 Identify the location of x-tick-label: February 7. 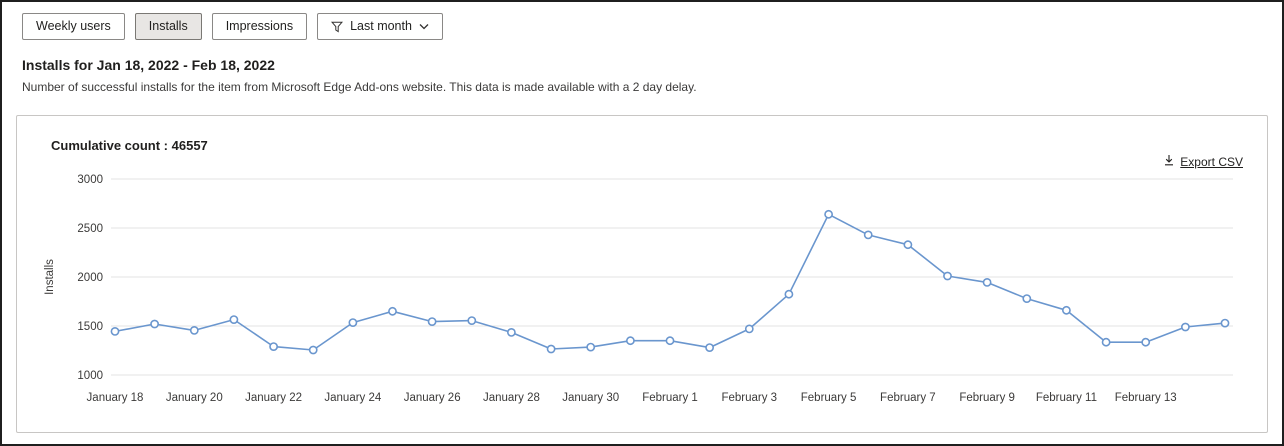
(908, 398).